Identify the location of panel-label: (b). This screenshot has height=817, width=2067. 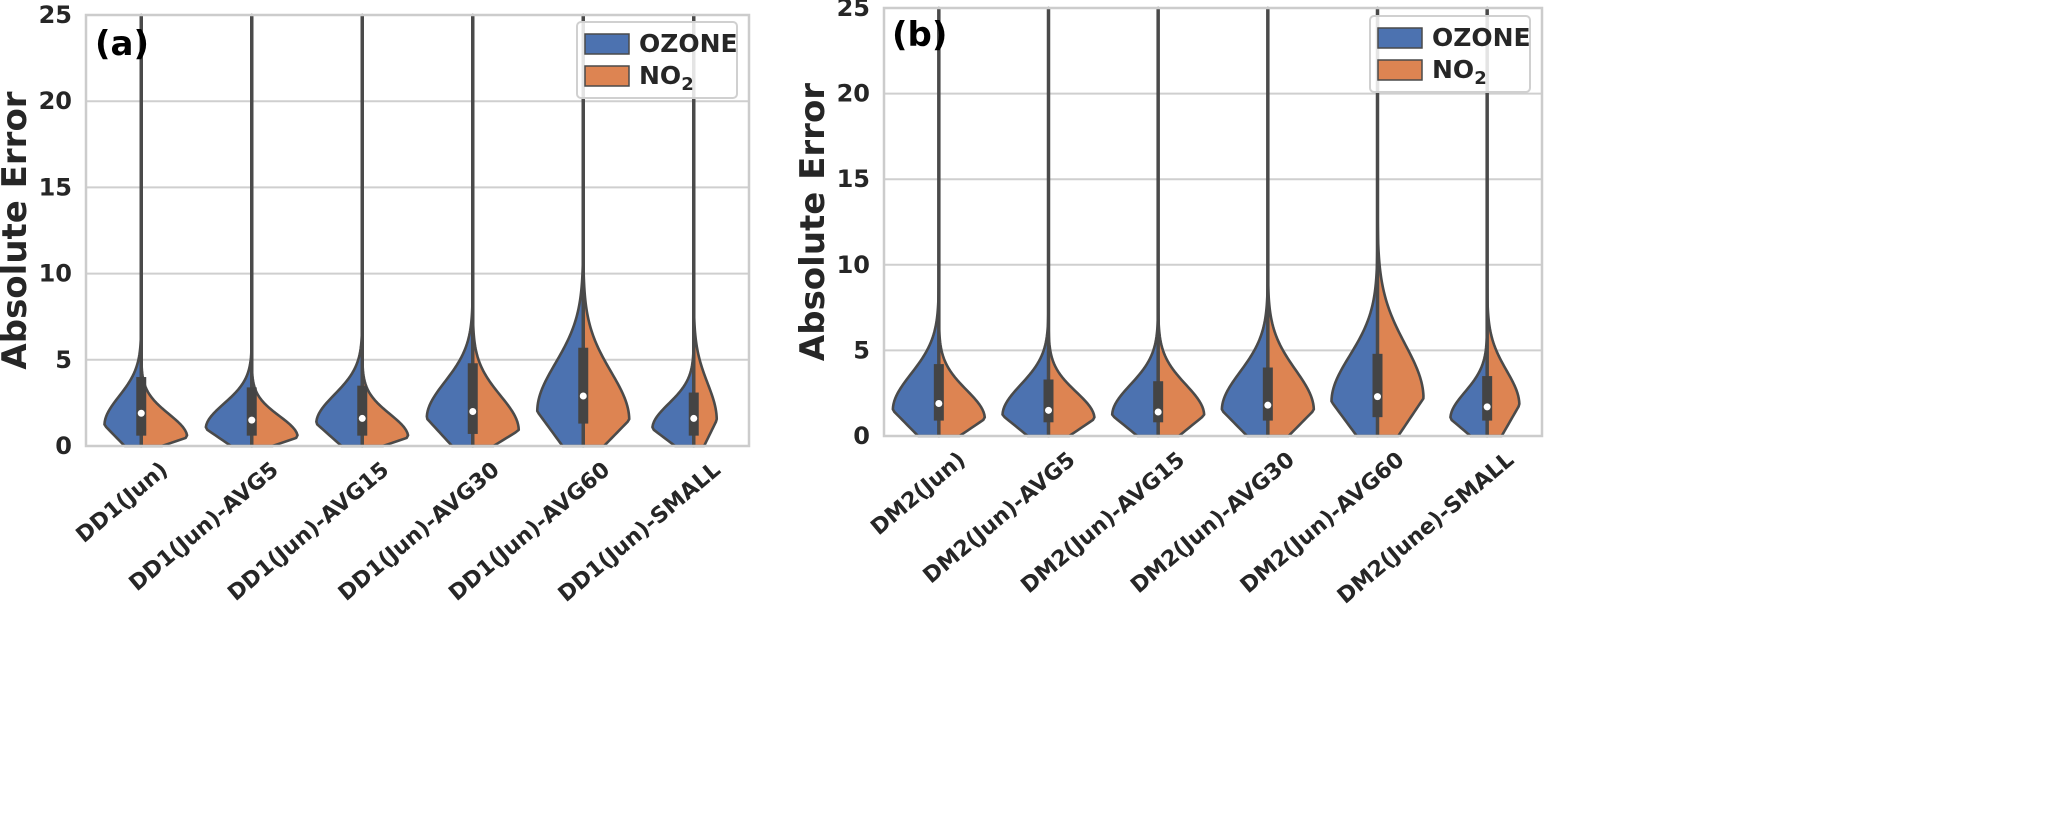
(919, 35).